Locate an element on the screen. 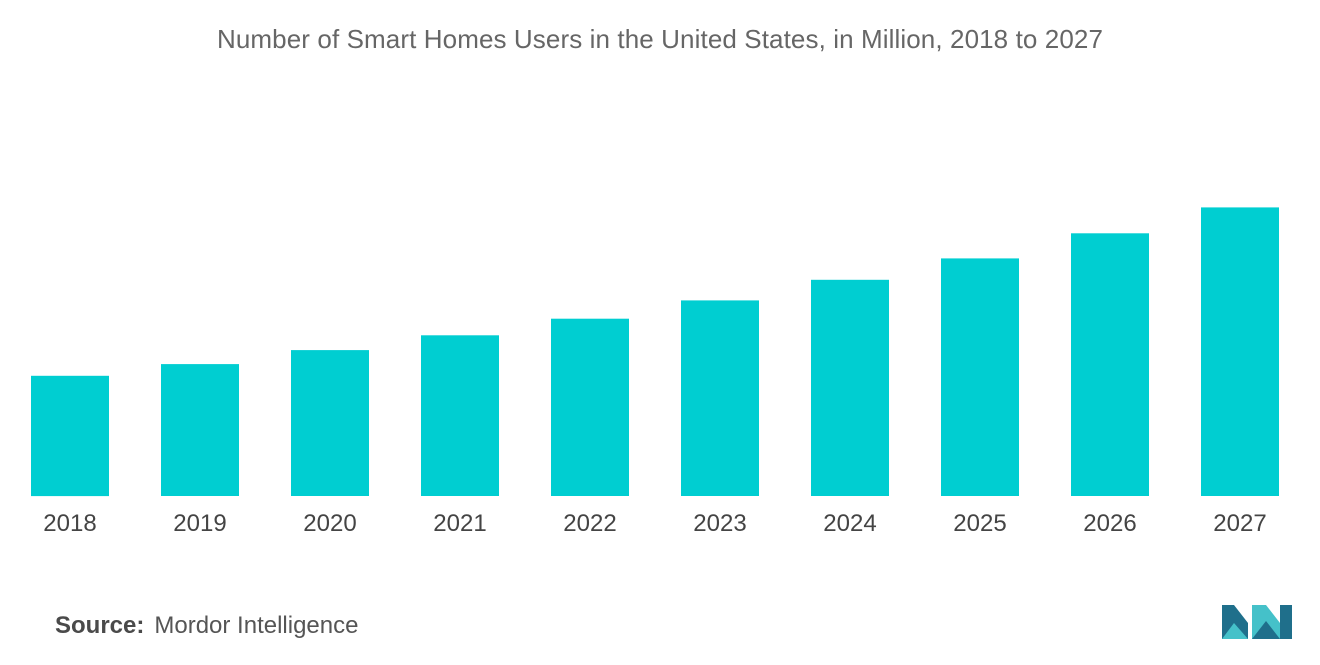  x-tick-label-2023: 2023 is located at coordinates (719, 523).